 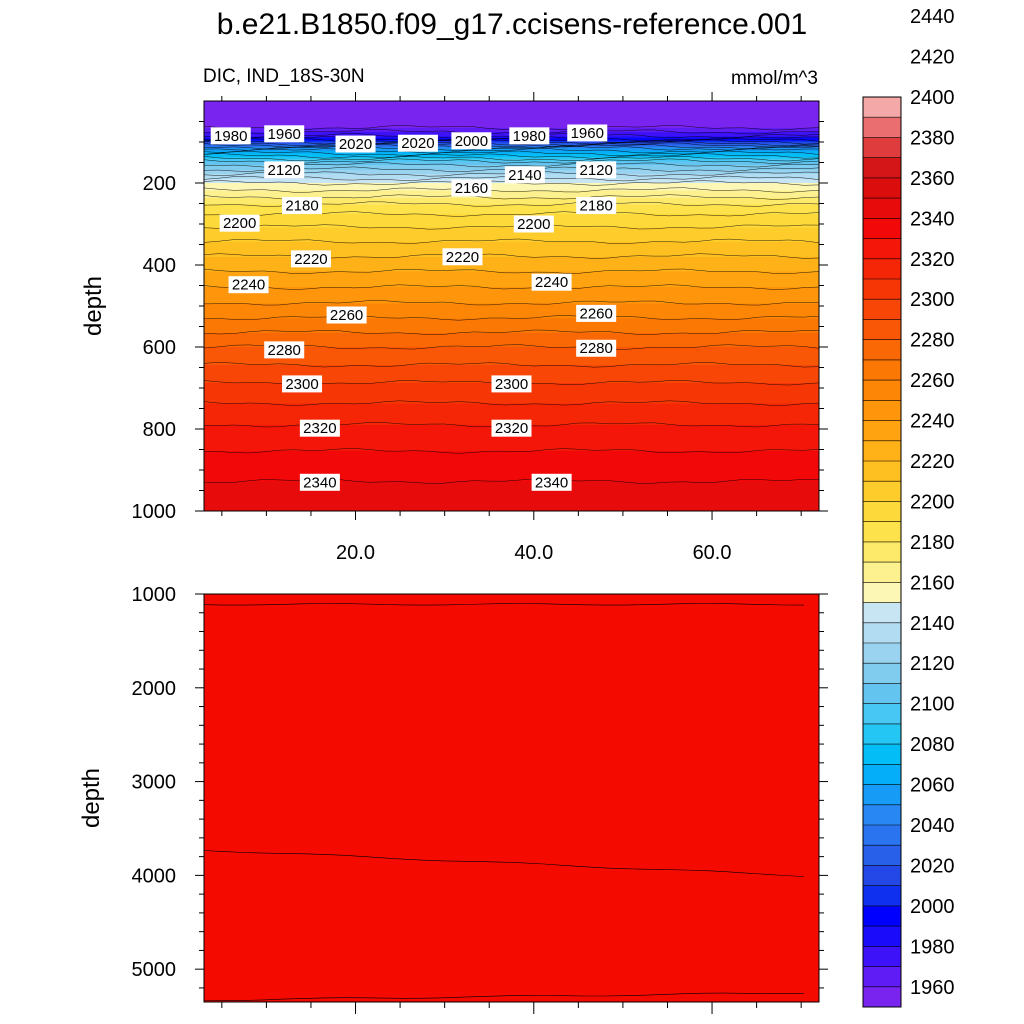 I want to click on contour-label-text: 2260, so click(x=346, y=315).